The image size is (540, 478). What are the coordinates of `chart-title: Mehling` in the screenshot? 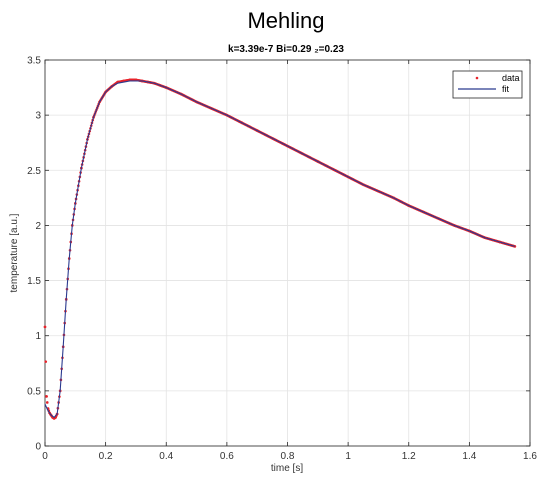 It's located at (285, 20).